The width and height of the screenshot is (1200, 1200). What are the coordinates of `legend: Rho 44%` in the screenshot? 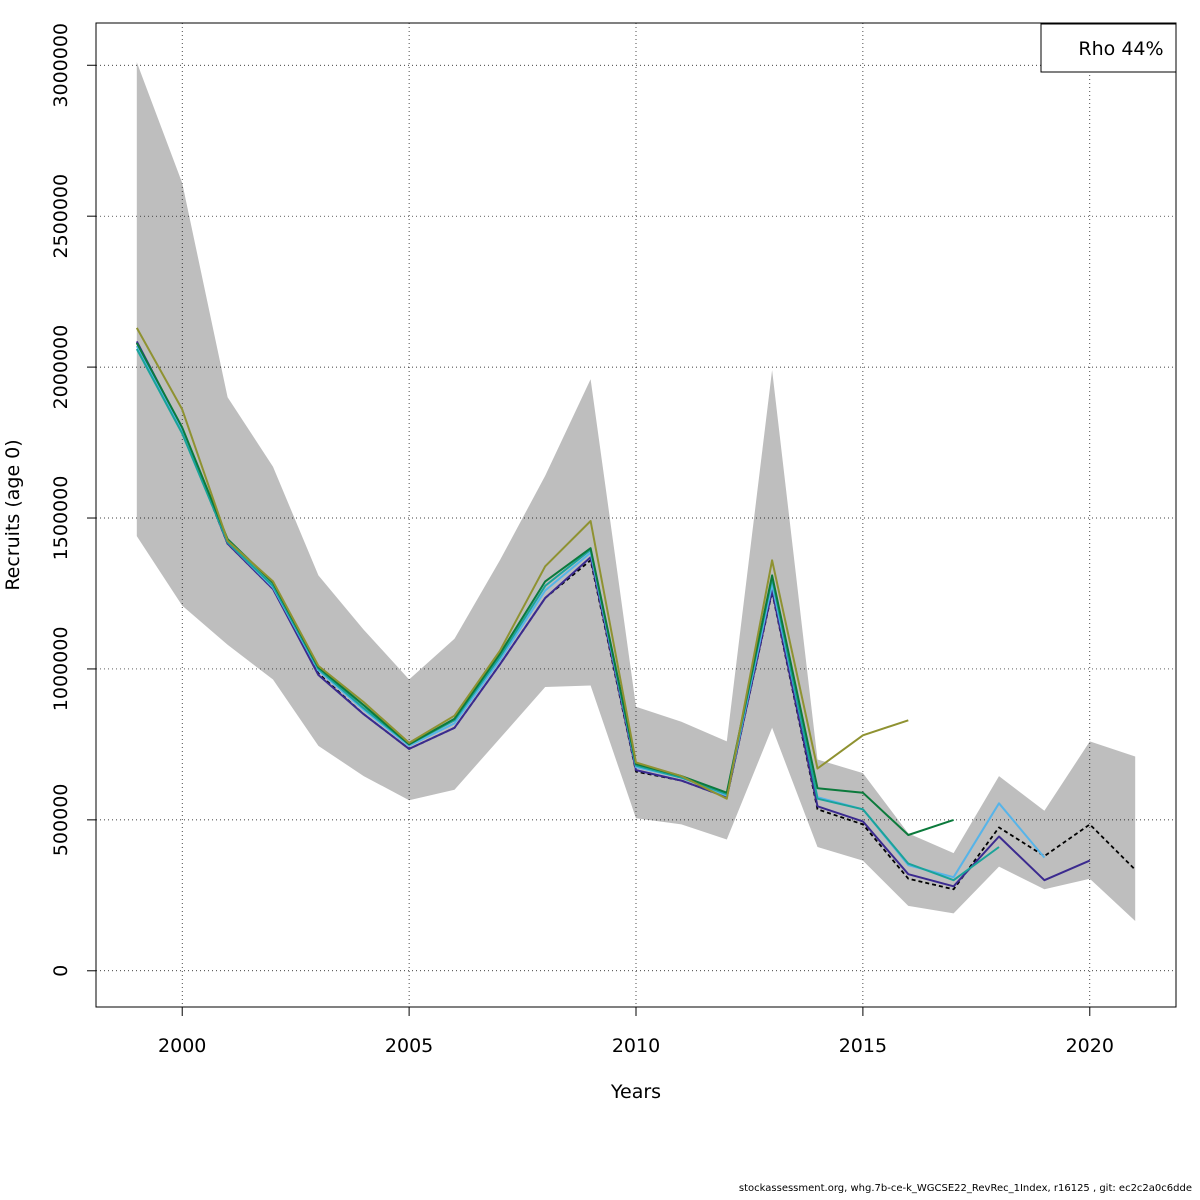 It's located at (1108, 48).